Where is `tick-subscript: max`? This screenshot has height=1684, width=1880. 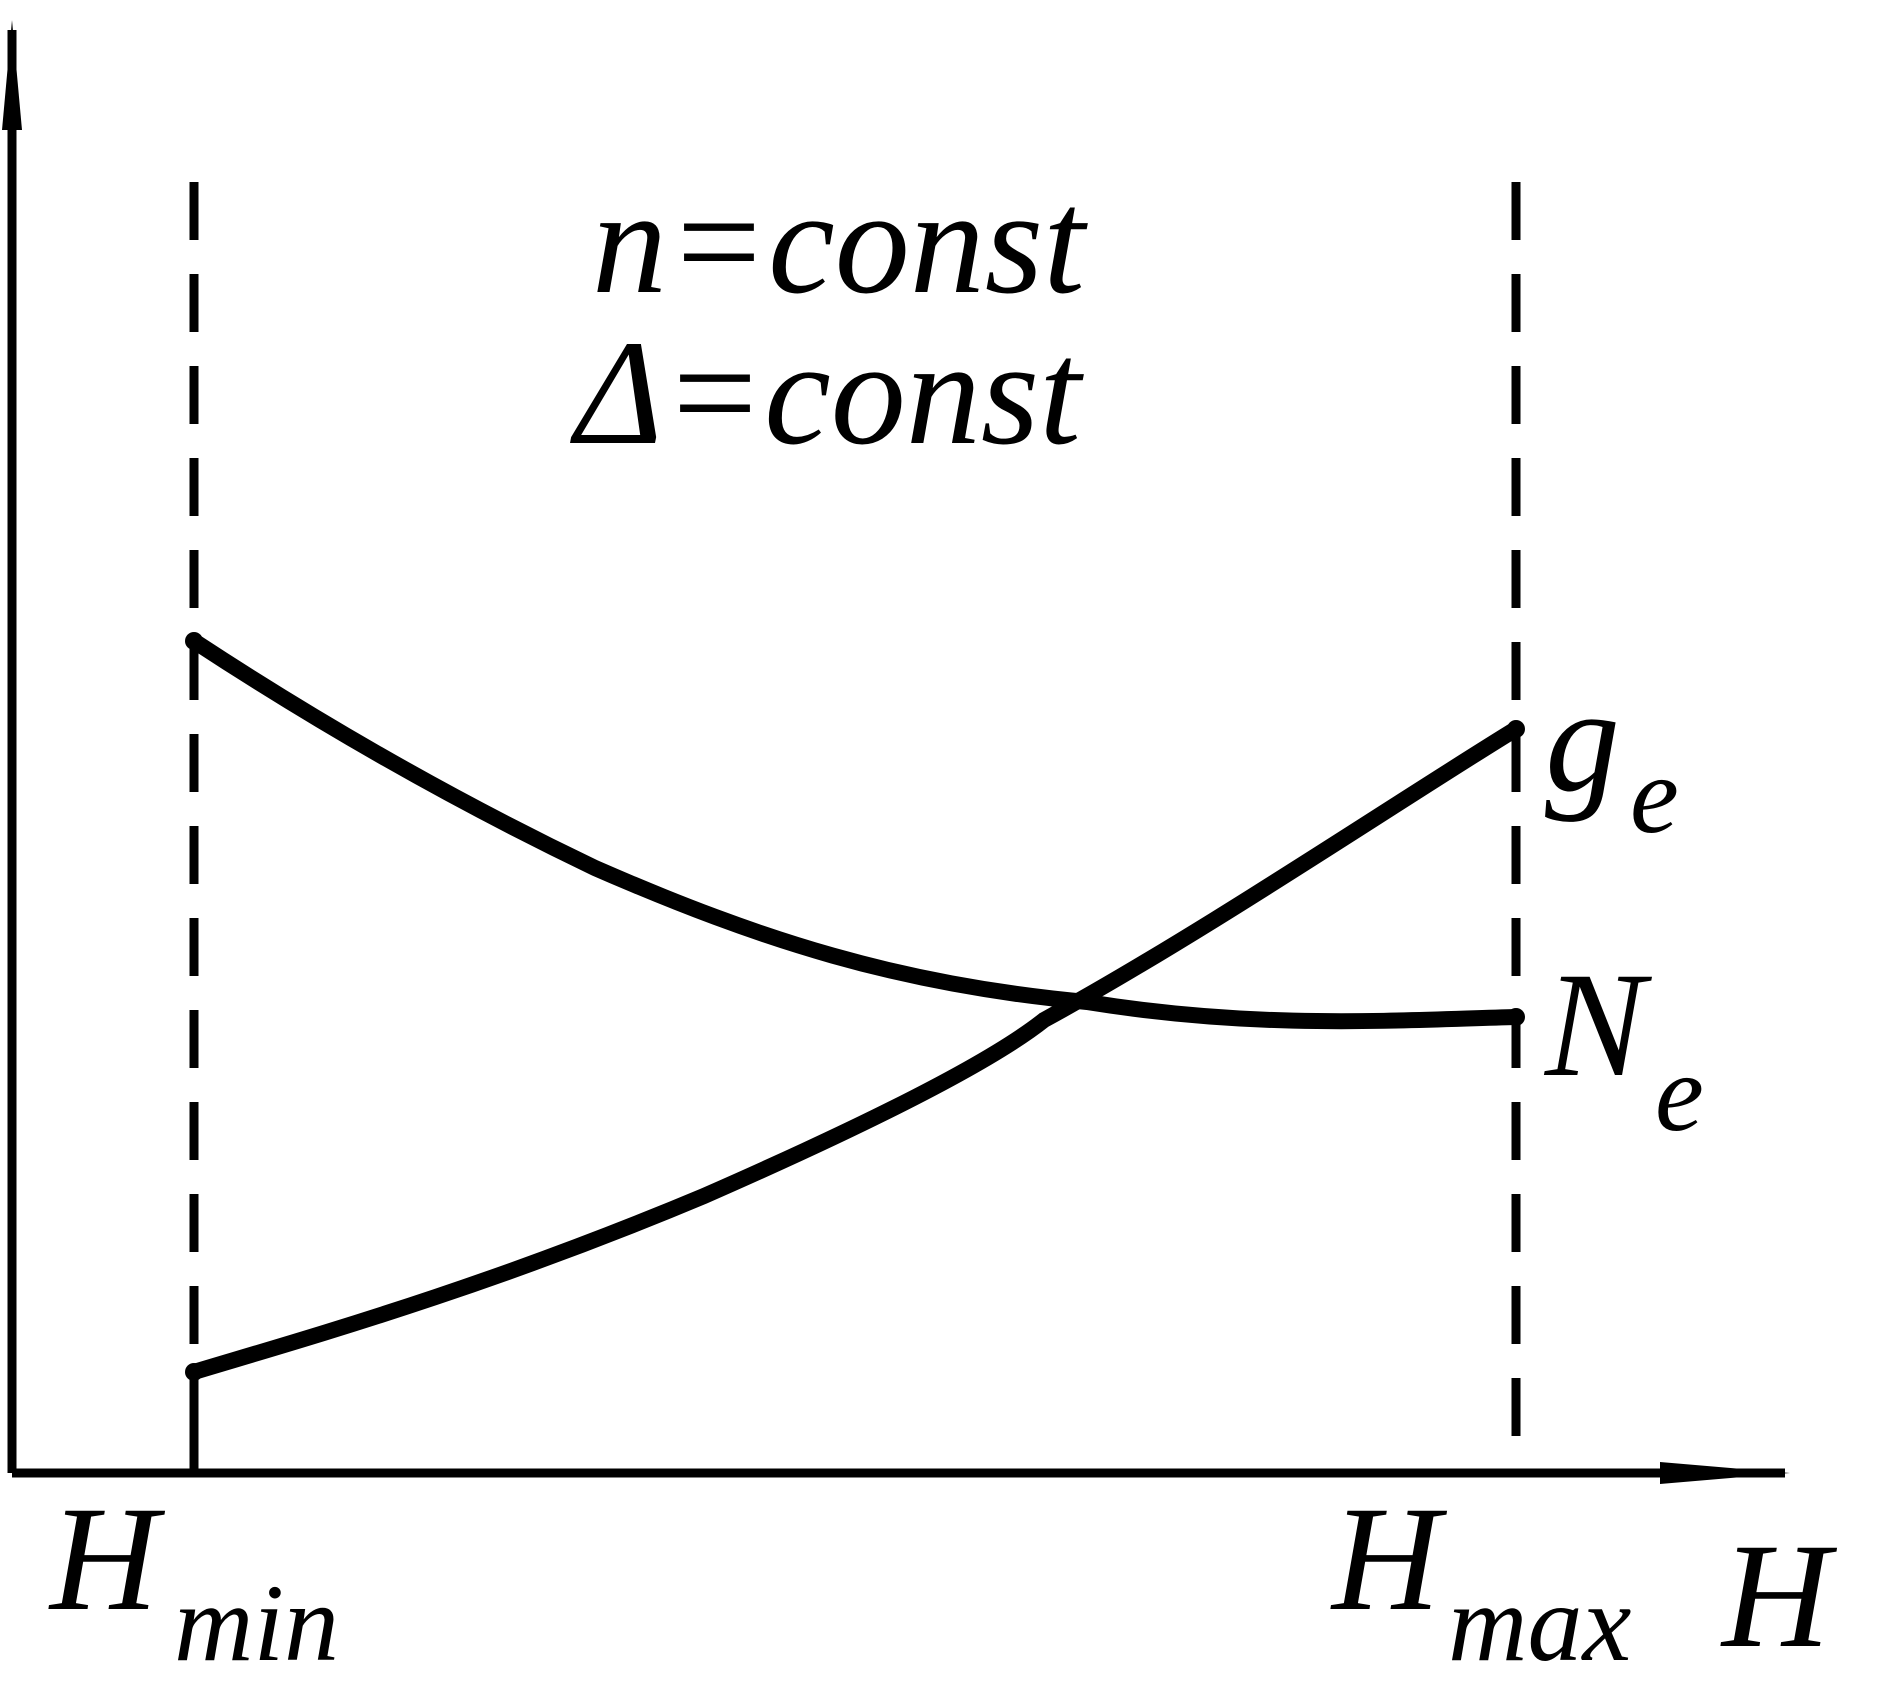 tick-subscript: max is located at coordinates (1539, 1623).